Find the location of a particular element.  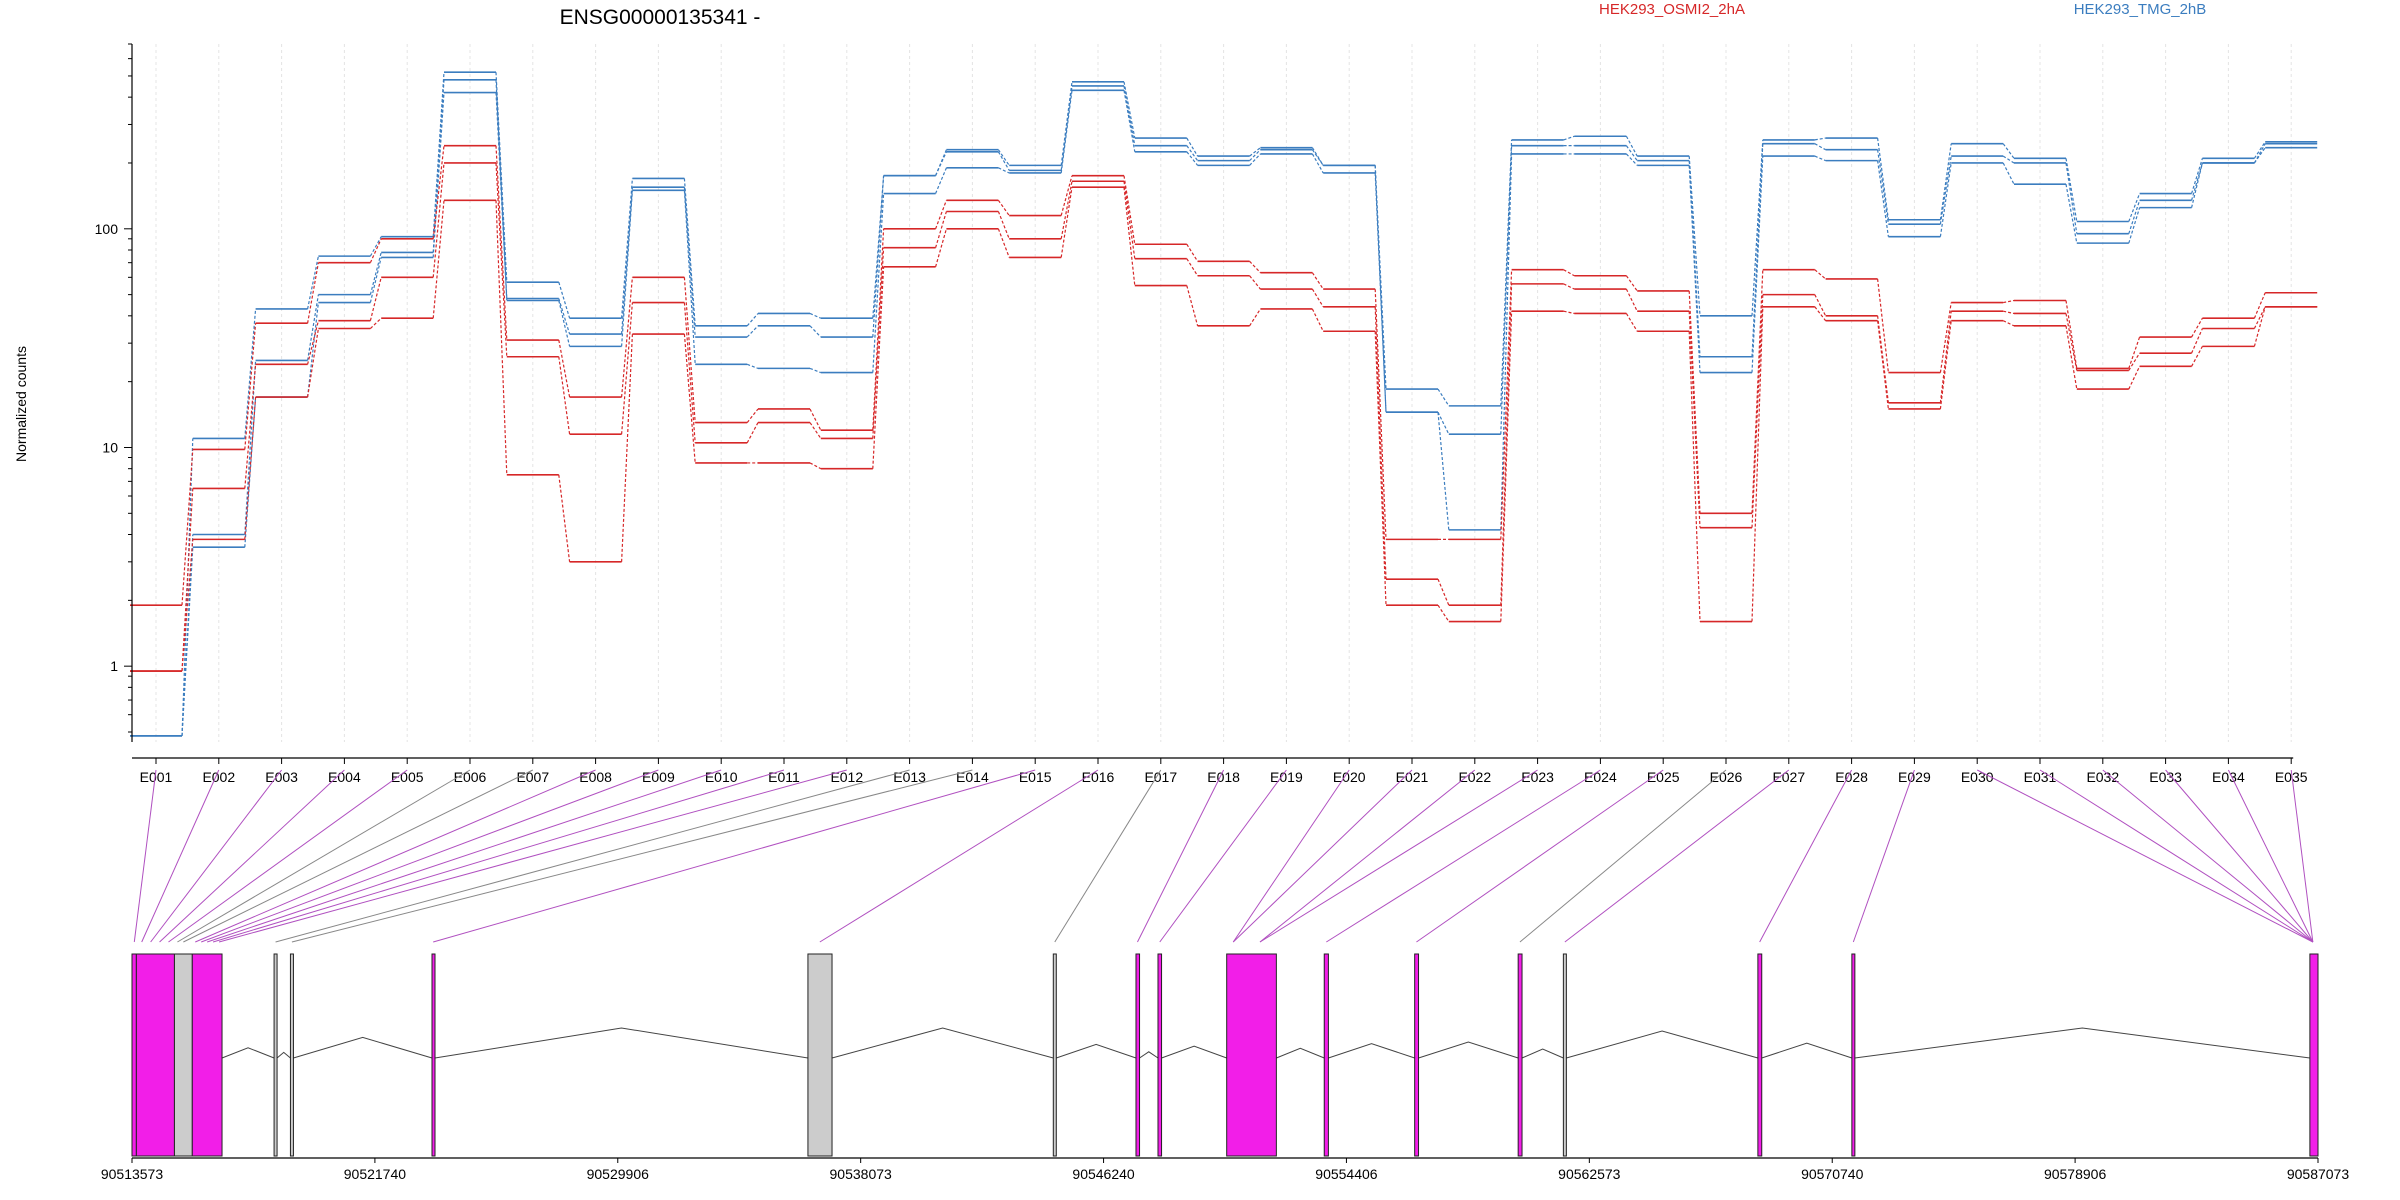

x-tick-label-E014: E014 is located at coordinates (972, 777).